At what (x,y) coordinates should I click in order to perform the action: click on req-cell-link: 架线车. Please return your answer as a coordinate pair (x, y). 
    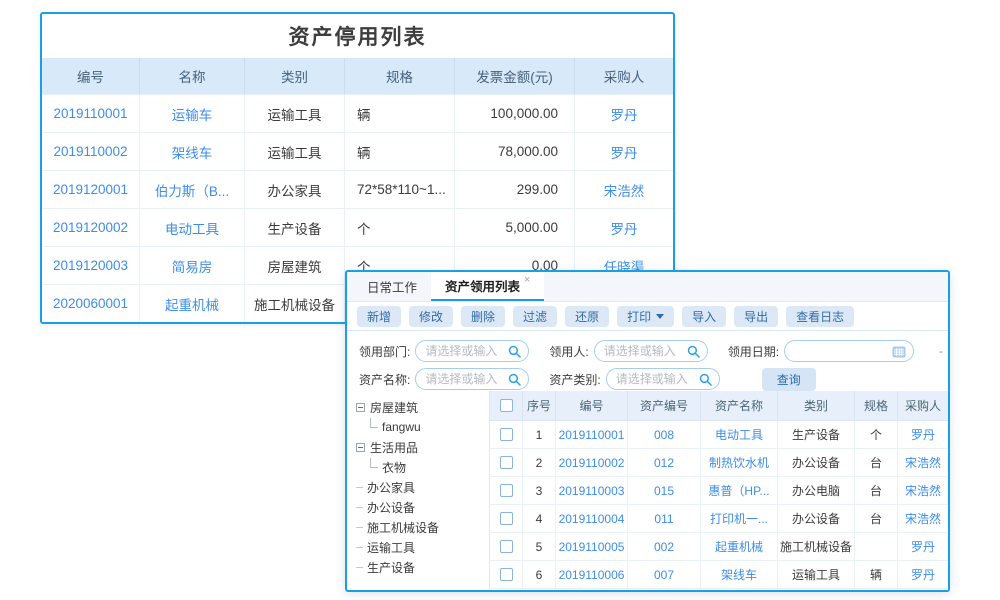
    Looking at the image, I should click on (739, 574).